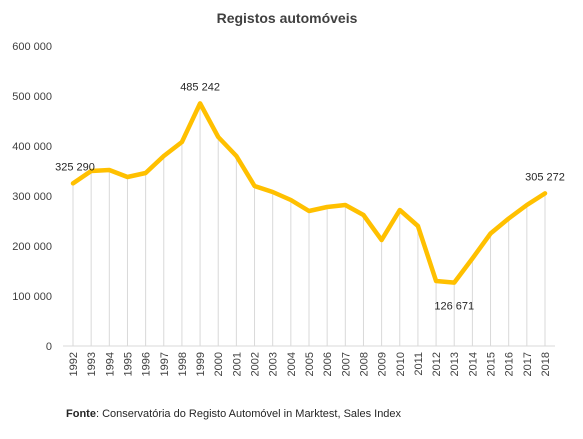 Image resolution: width=583 pixels, height=439 pixels. Describe the element at coordinates (92, 364) in the screenshot. I see `x-tick-label: 1993` at that location.